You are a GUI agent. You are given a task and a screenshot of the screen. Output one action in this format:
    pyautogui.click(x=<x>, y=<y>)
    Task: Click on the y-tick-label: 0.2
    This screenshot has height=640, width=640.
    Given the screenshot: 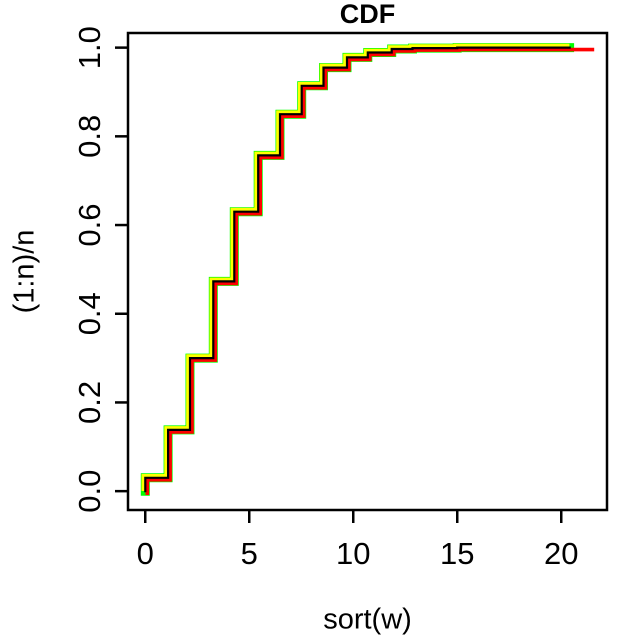 What is the action you would take?
    pyautogui.click(x=89, y=402)
    